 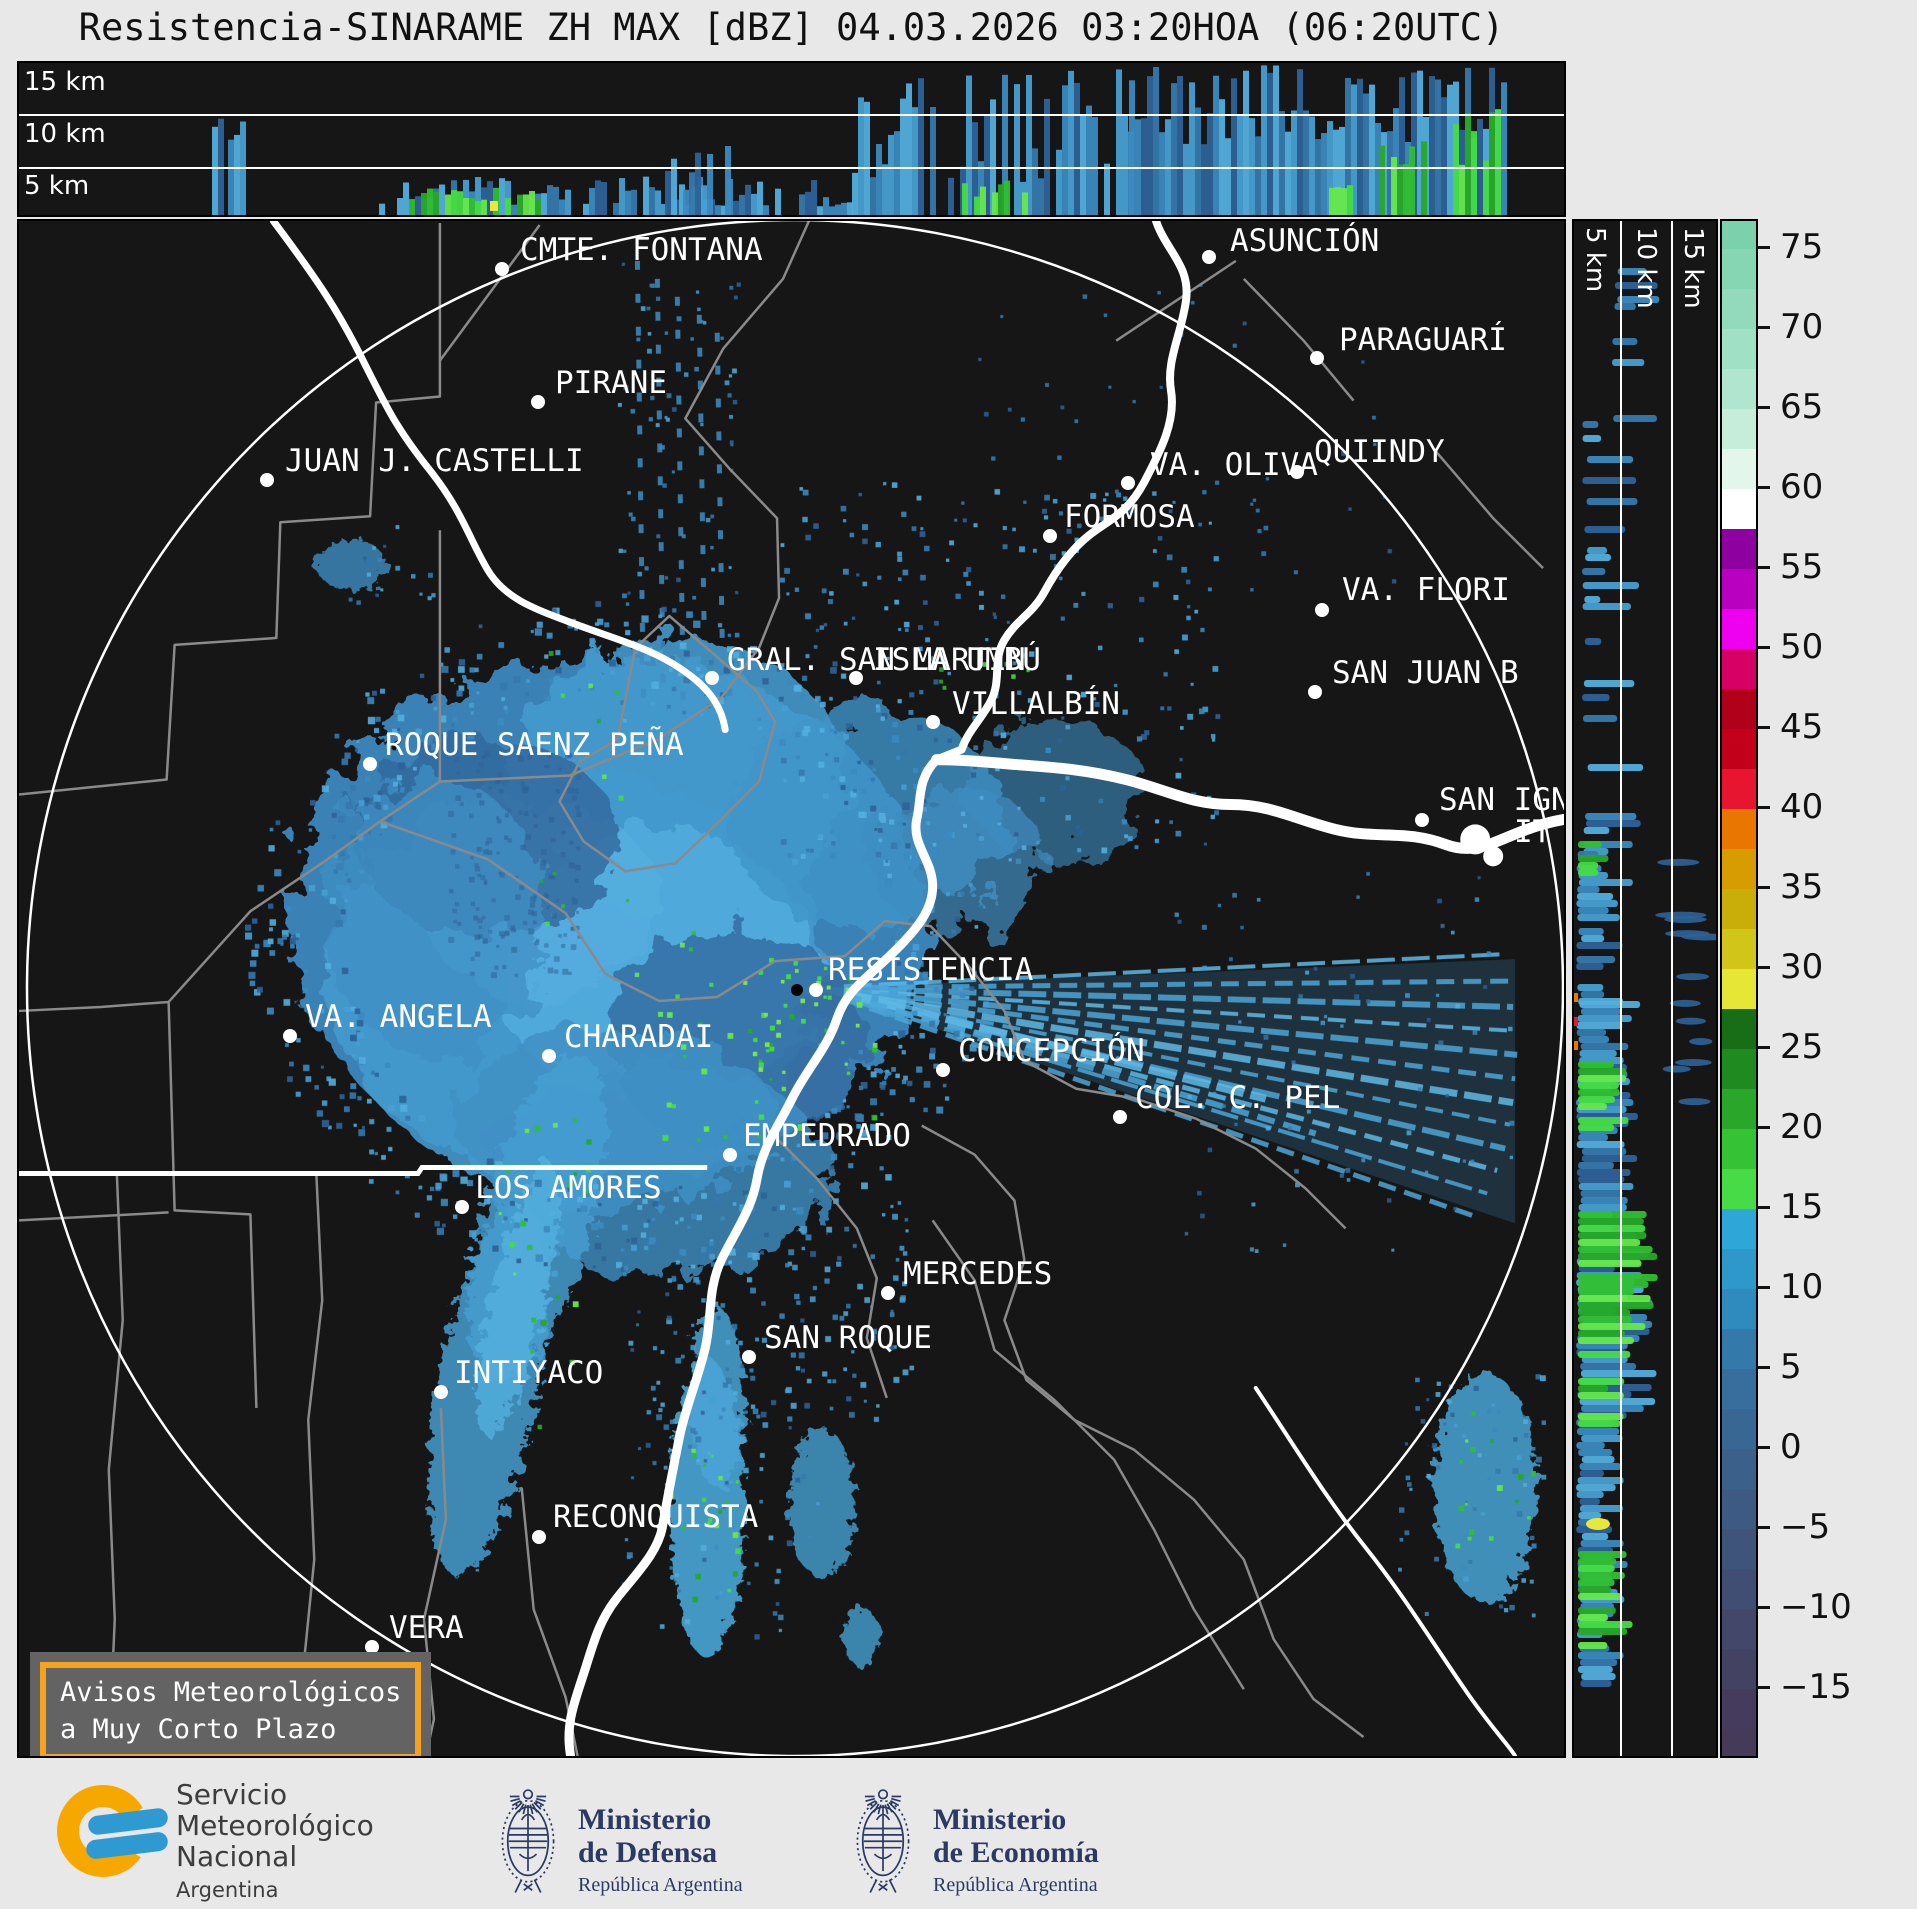 What do you see at coordinates (65, 82) in the screenshot?
I see `altitude-label: 15 km` at bounding box center [65, 82].